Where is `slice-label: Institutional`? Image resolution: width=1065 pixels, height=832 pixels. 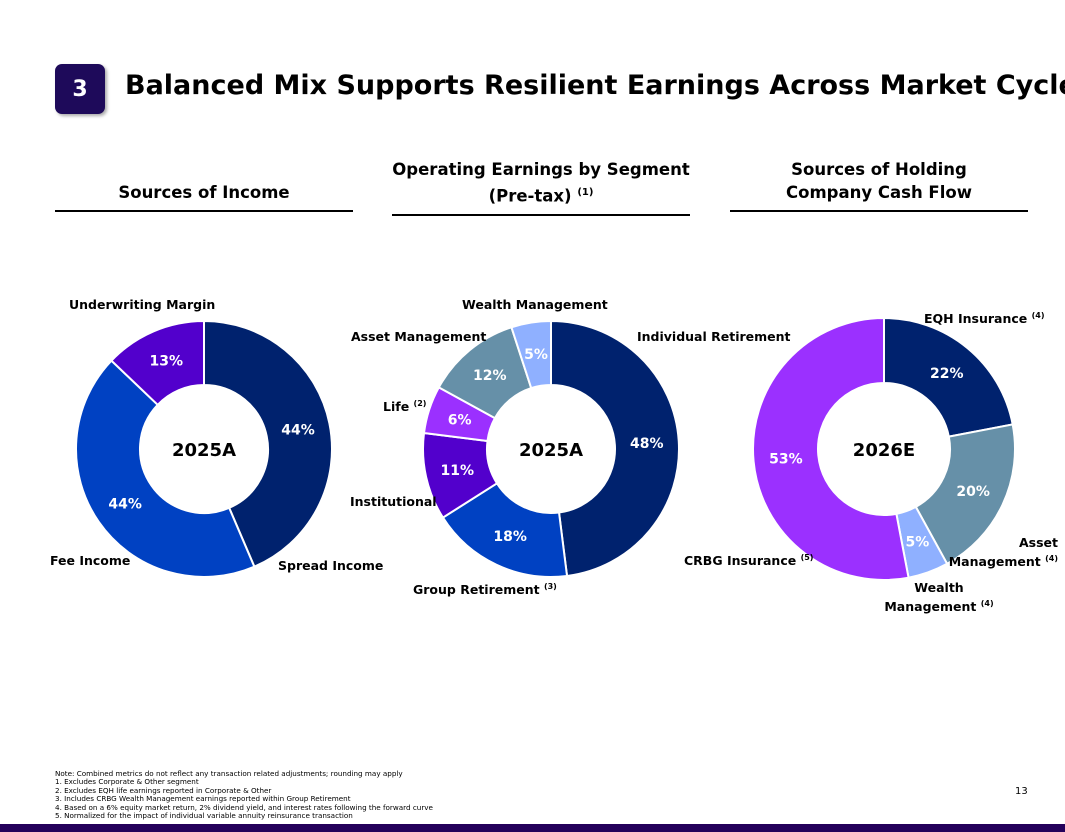
slice-label: Institutional is located at coordinates (393, 501).